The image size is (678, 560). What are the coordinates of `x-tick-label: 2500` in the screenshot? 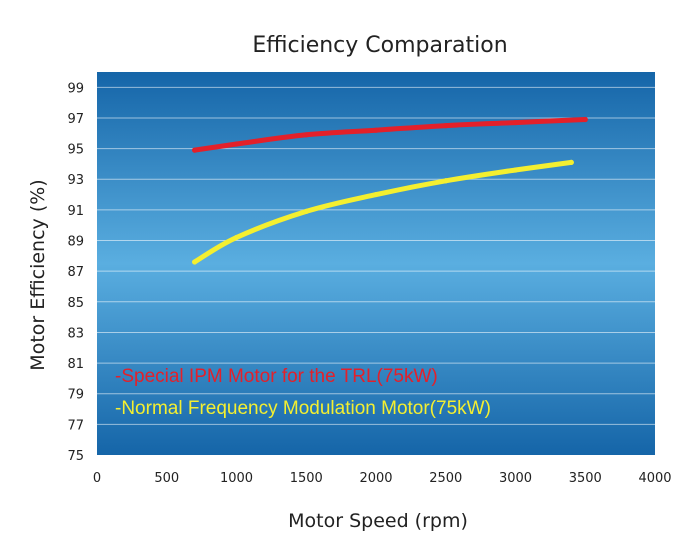 It's located at (445, 478).